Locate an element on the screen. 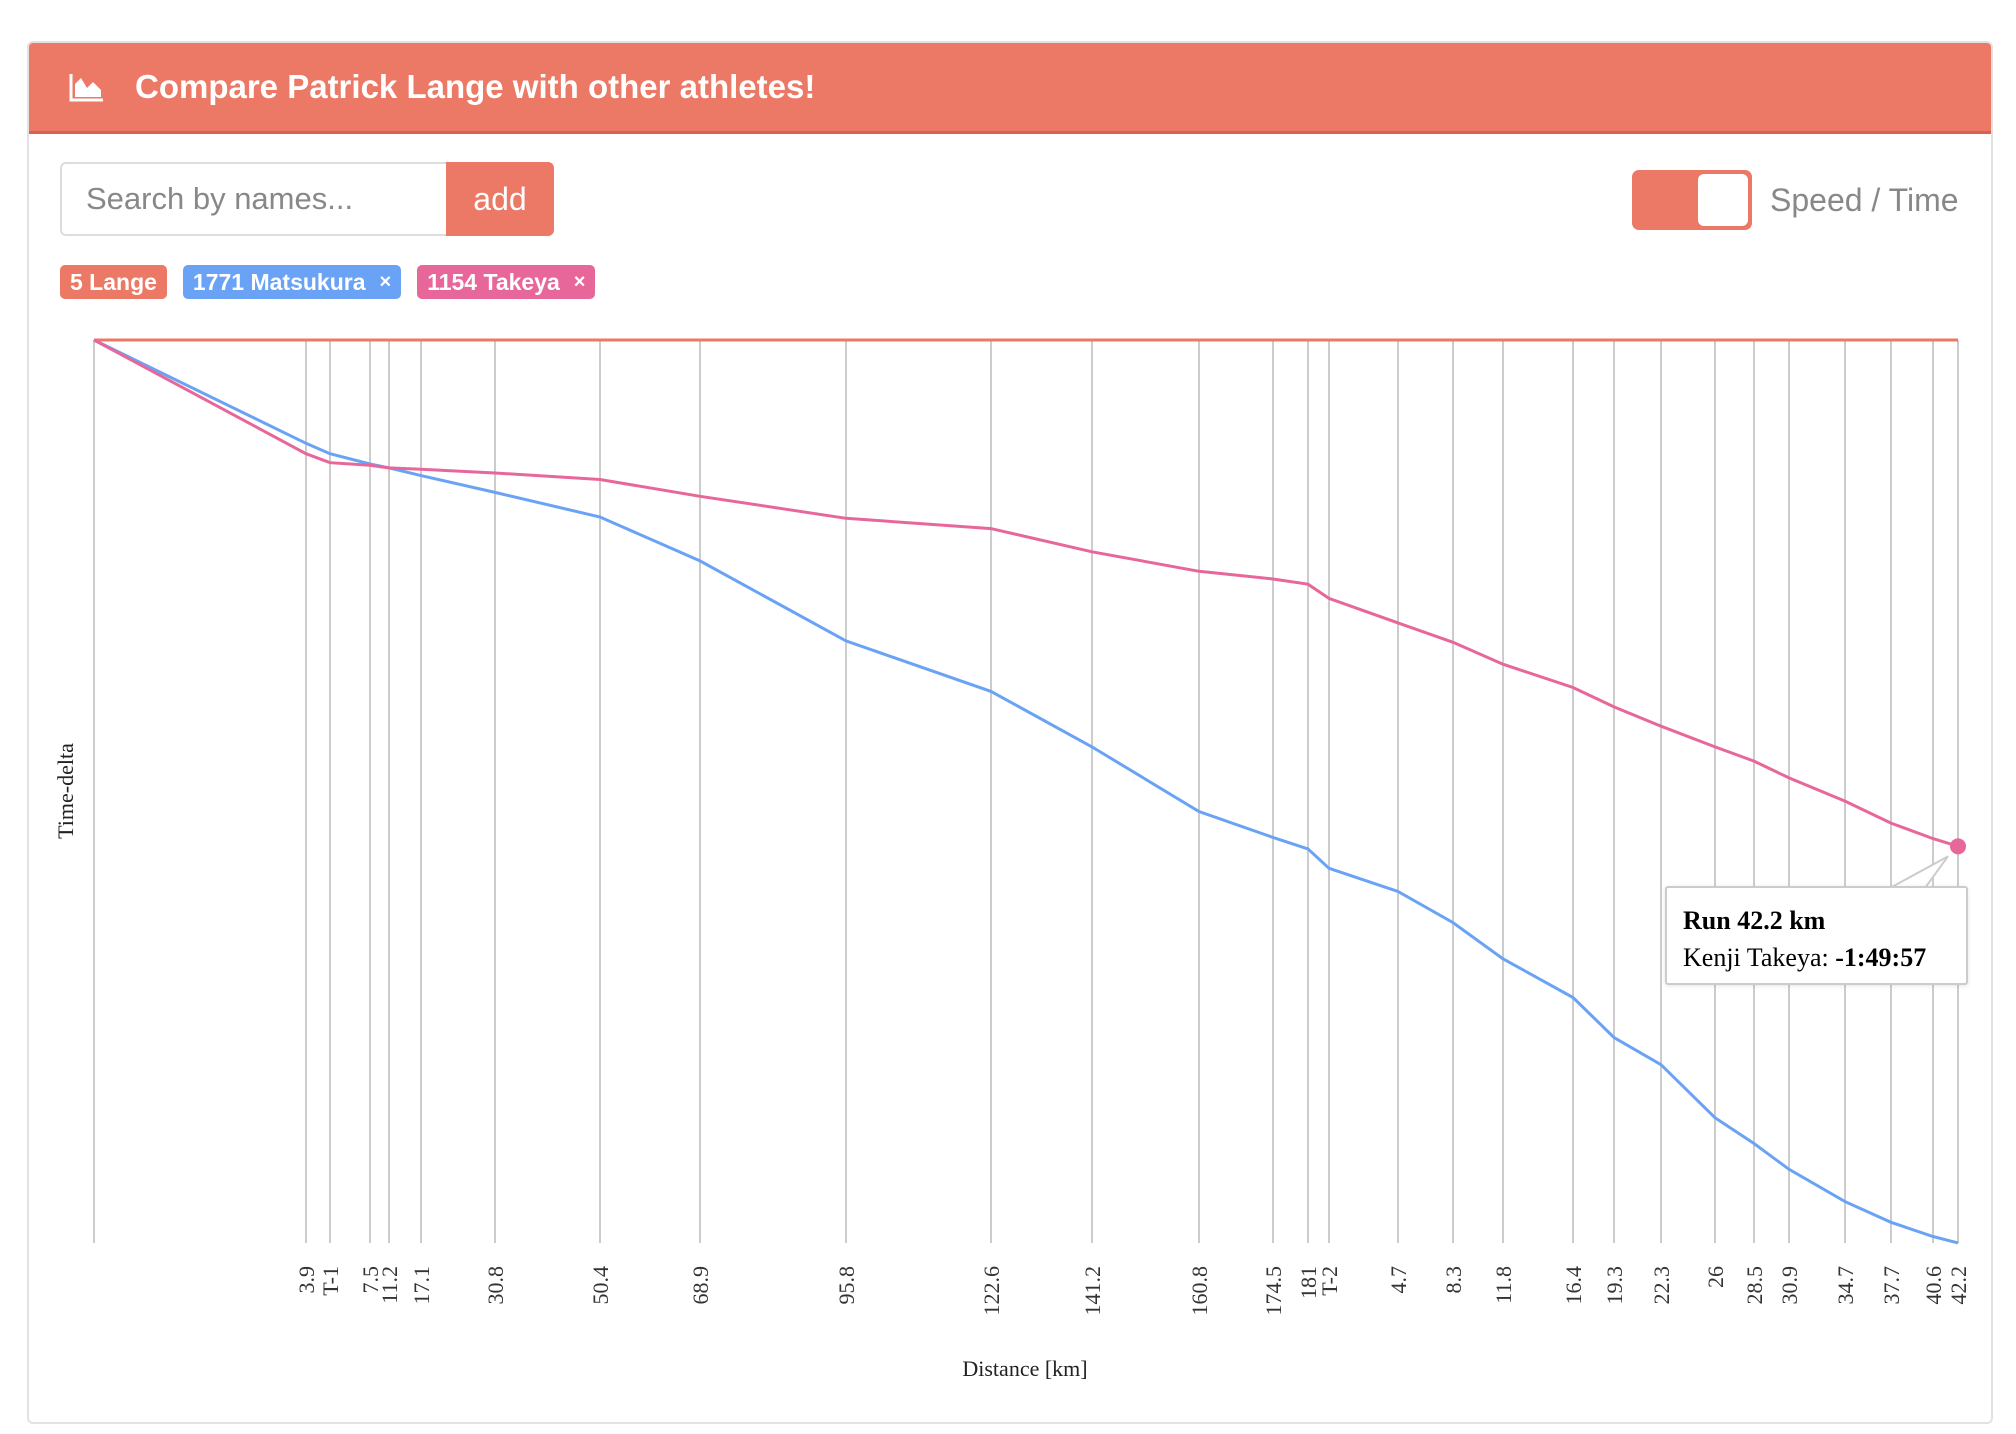 The width and height of the screenshot is (2016, 1434). x-tick-label: 68.9 is located at coordinates (700, 1285).